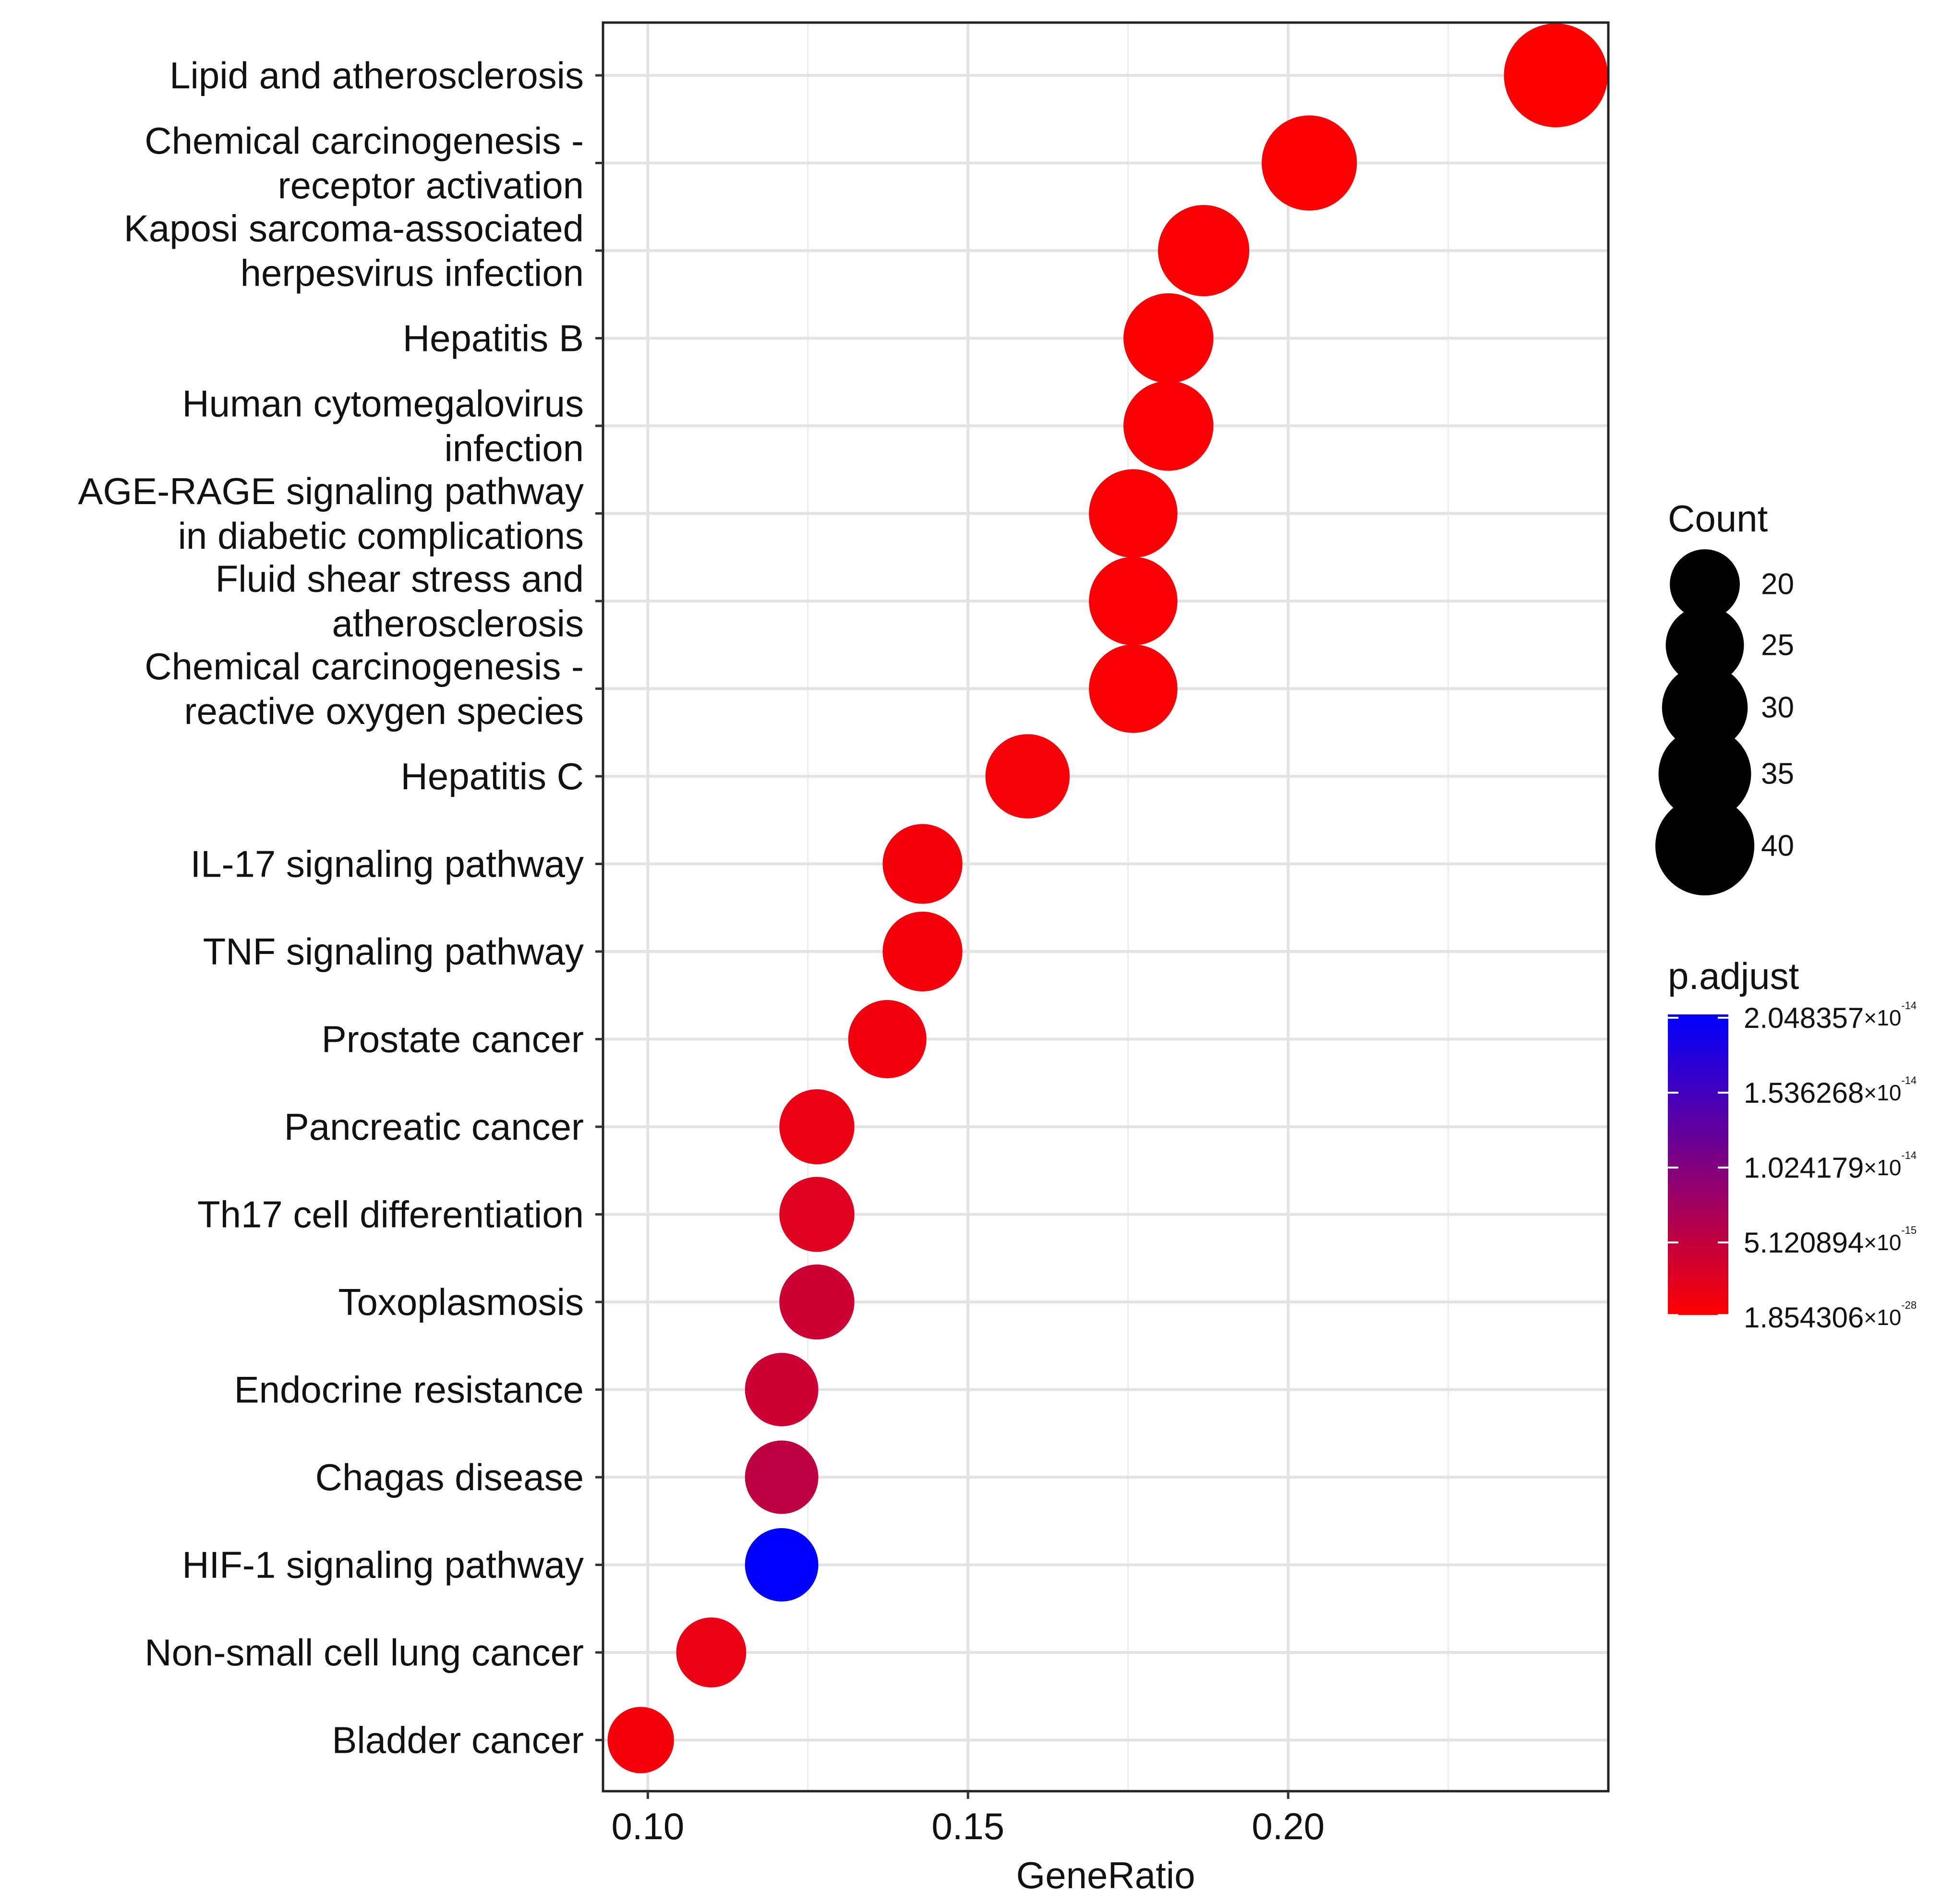  Describe the element at coordinates (1830, 1166) in the screenshot. I see `colorbar-tick-label: 1.024179×10⁻¹⁴` at that location.